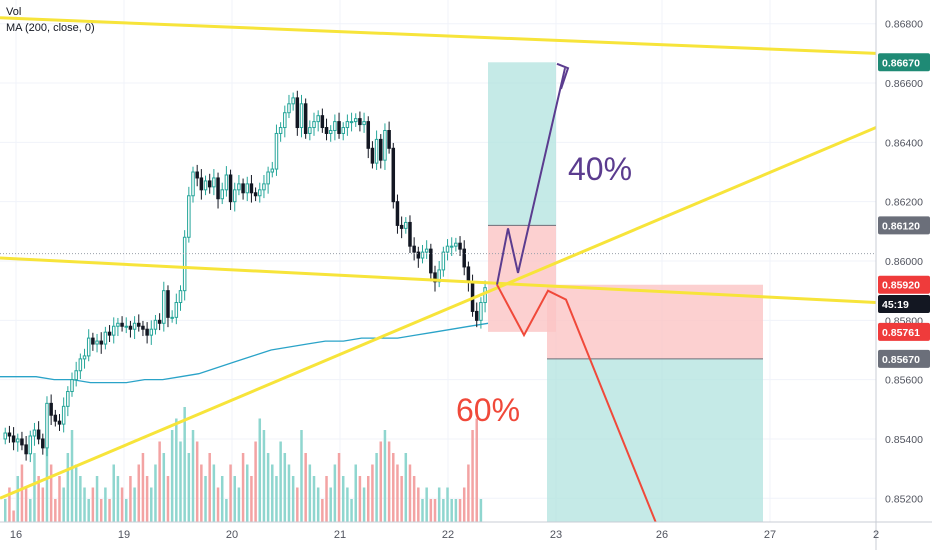  I want to click on short-stop-zone, so click(655, 321).